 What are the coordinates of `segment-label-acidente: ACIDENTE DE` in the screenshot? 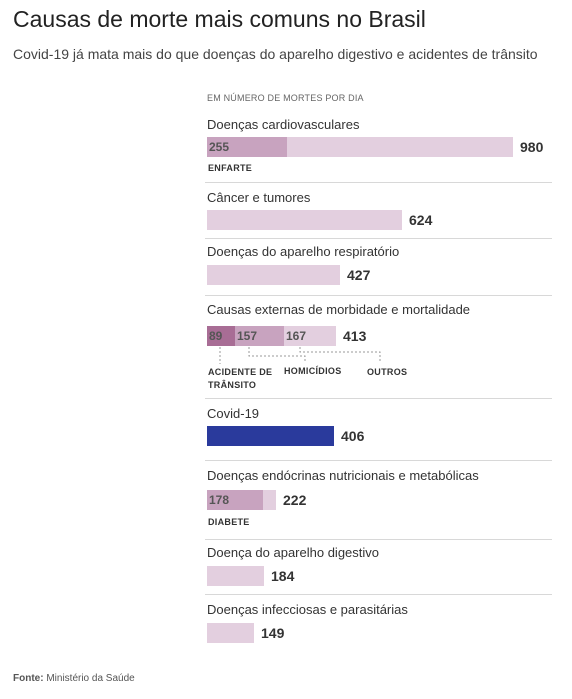 It's located at (240, 372).